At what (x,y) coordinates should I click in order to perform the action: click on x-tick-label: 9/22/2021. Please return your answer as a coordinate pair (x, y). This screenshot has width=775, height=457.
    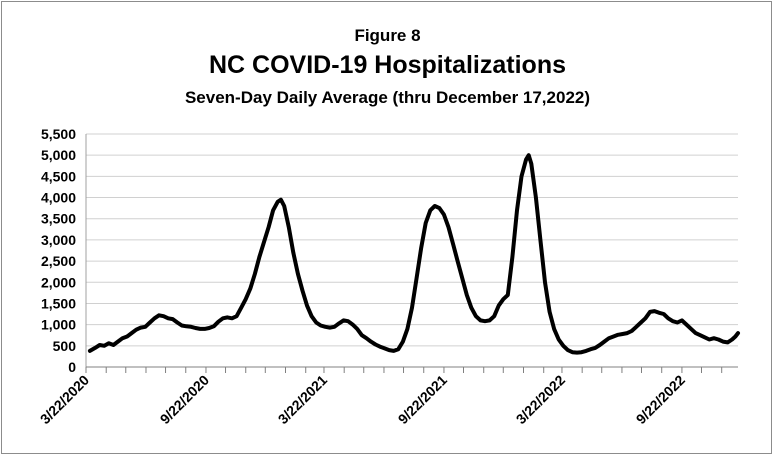
    Looking at the image, I should click on (423, 400).